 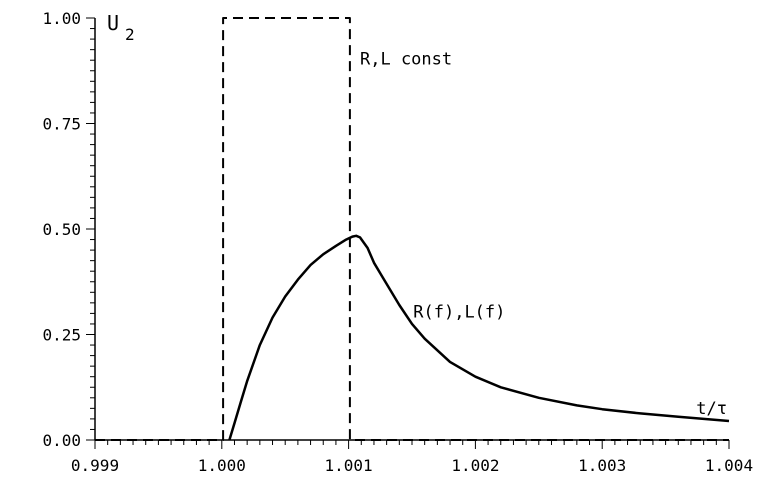 I want to click on y-tick-label: 0.25, so click(x=61, y=335).